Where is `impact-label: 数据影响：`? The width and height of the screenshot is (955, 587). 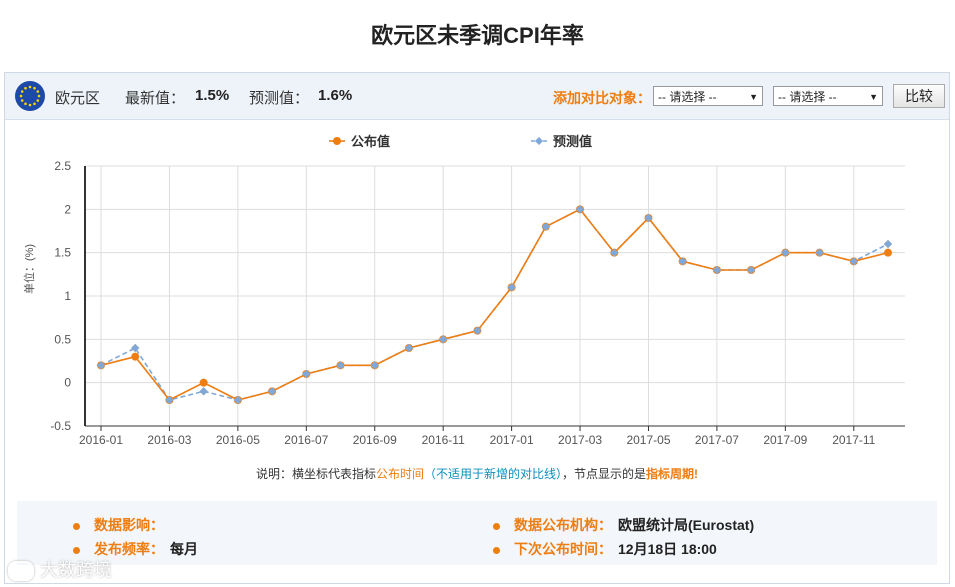
impact-label: 数据影响： is located at coordinates (129, 525).